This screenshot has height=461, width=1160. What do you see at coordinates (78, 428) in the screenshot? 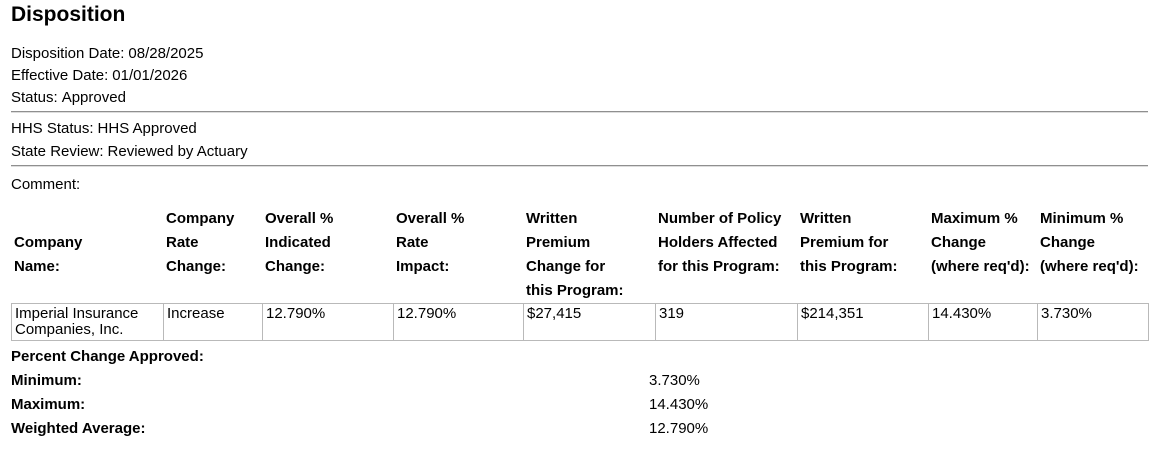
I see `weighted-average-label: Weighted Average:` at bounding box center [78, 428].